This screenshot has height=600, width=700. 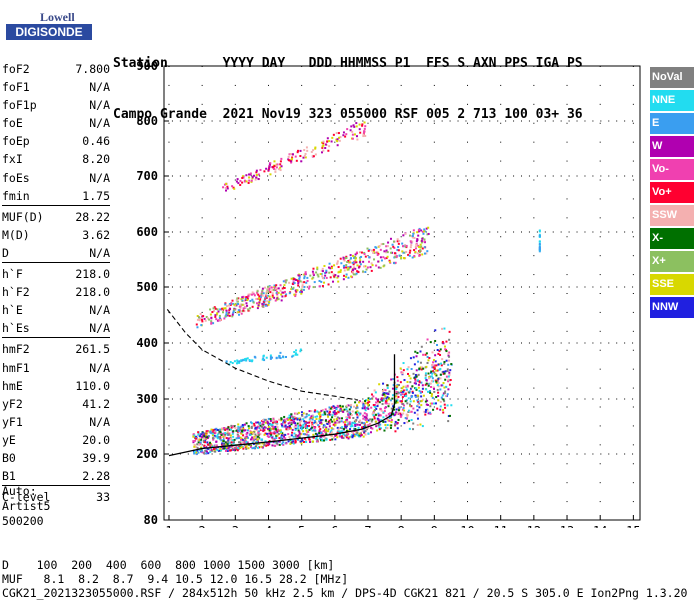 I want to click on legend-item: SSW, so click(x=672, y=215).